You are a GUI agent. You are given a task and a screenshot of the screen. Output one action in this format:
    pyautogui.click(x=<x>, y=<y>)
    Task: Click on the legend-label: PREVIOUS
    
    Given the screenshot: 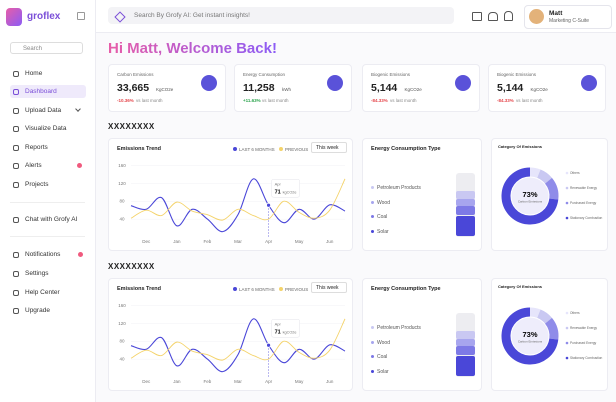 What is the action you would take?
    pyautogui.click(x=297, y=289)
    